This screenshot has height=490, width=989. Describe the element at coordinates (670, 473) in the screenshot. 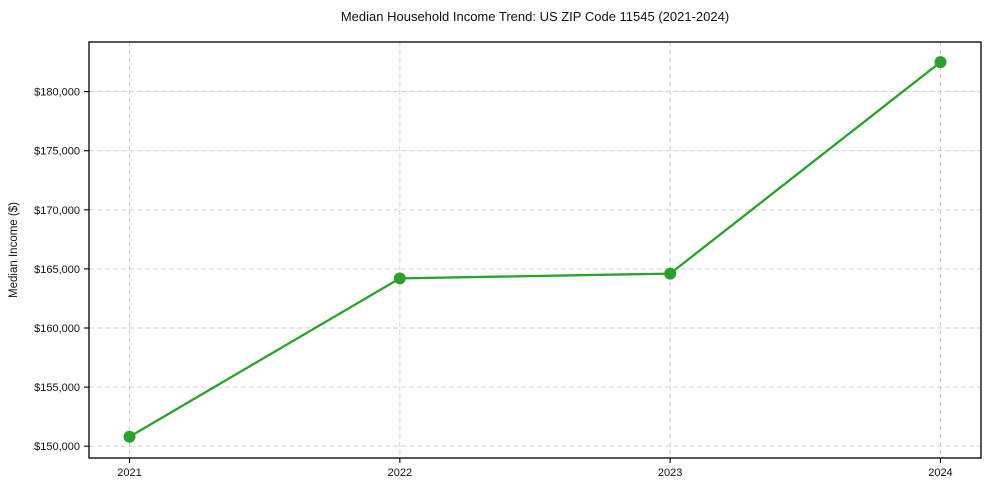

I see `x-tick-label: 2023` at that location.